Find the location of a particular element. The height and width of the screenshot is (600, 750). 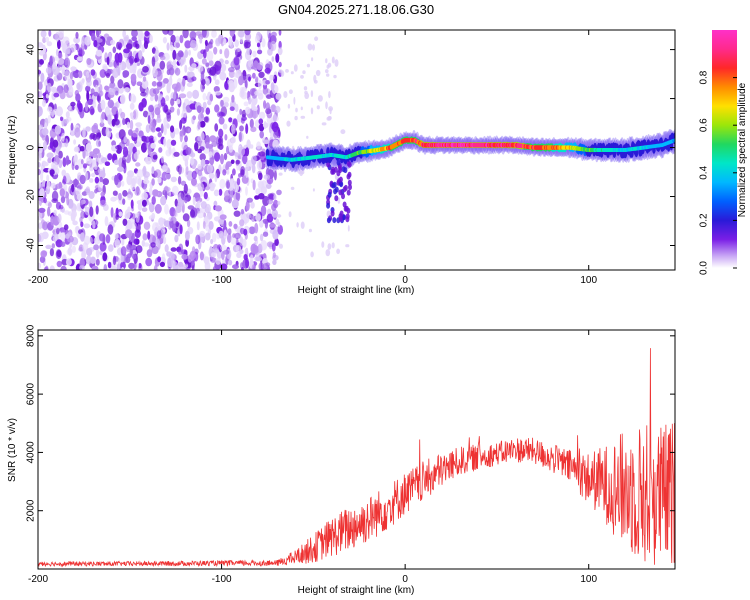

y-tick-label: 0 is located at coordinates (31, 147).